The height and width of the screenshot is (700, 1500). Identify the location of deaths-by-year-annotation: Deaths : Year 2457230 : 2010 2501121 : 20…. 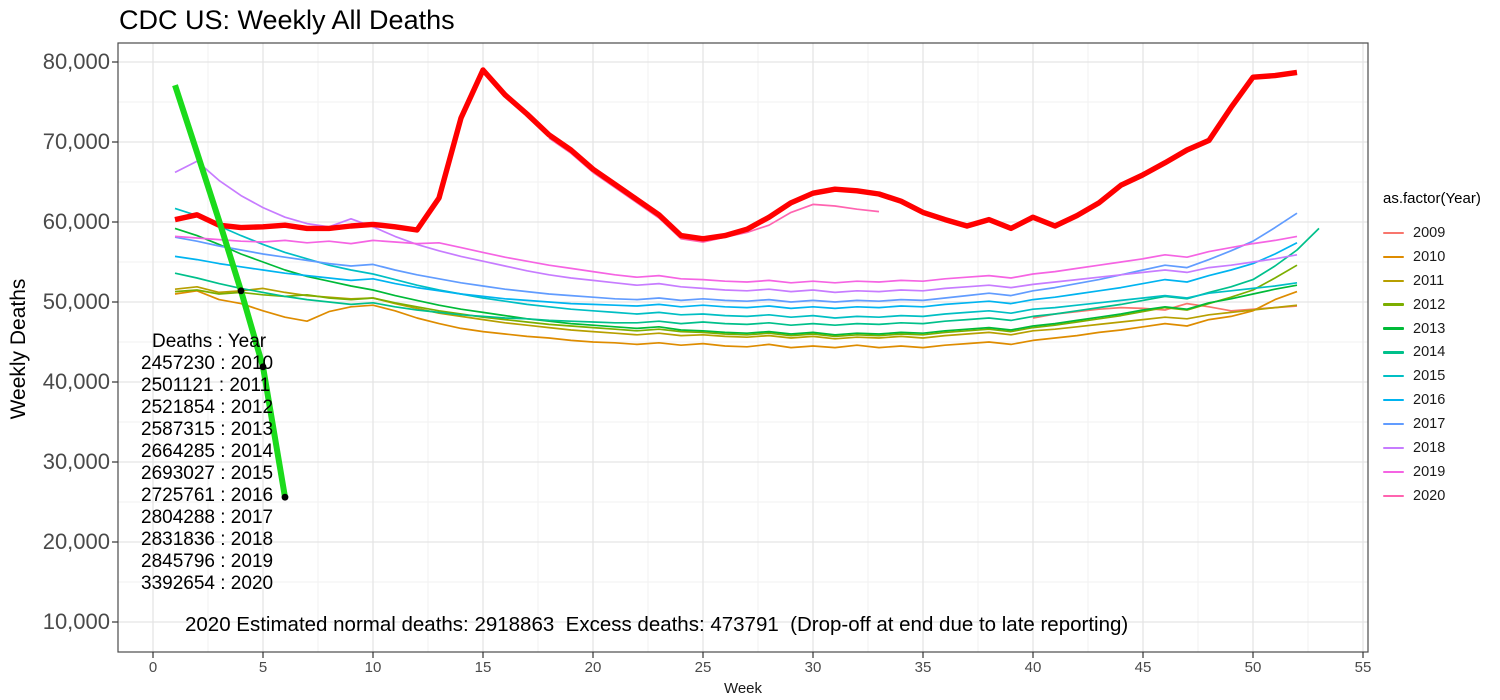
(207, 463).